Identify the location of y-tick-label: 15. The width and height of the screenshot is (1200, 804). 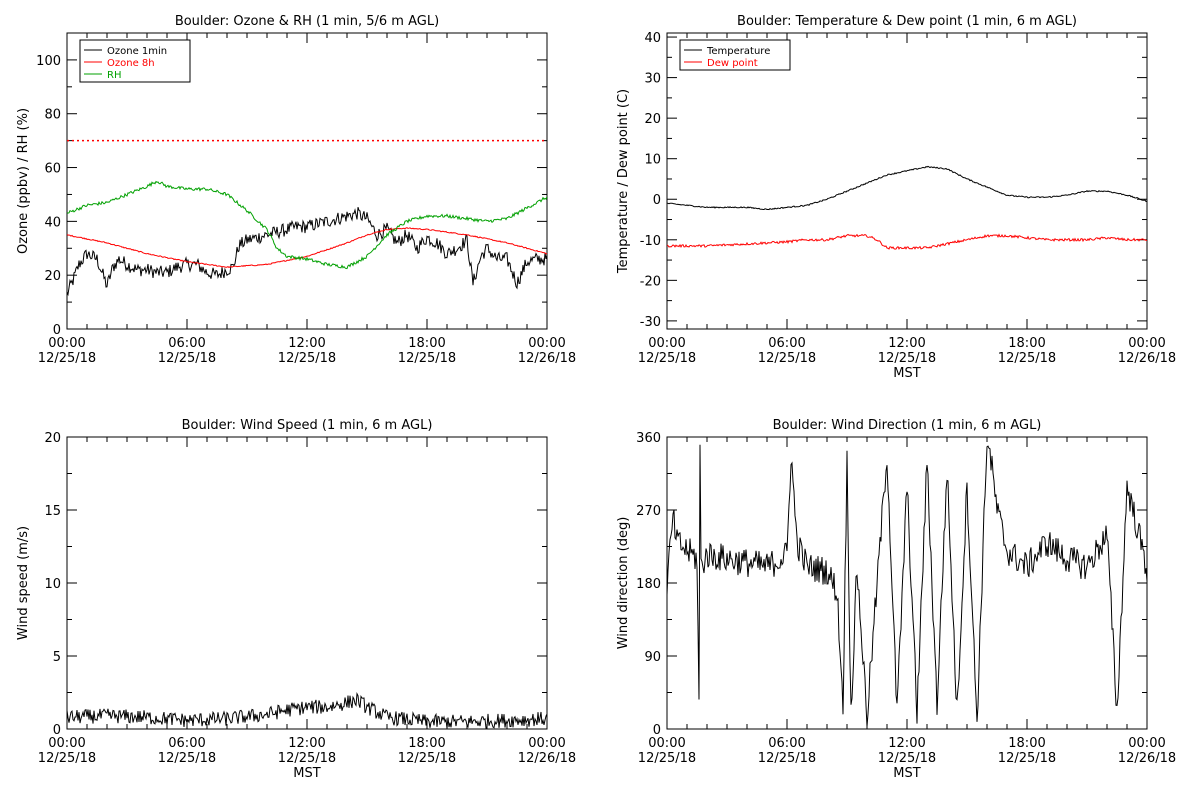
(52, 511).